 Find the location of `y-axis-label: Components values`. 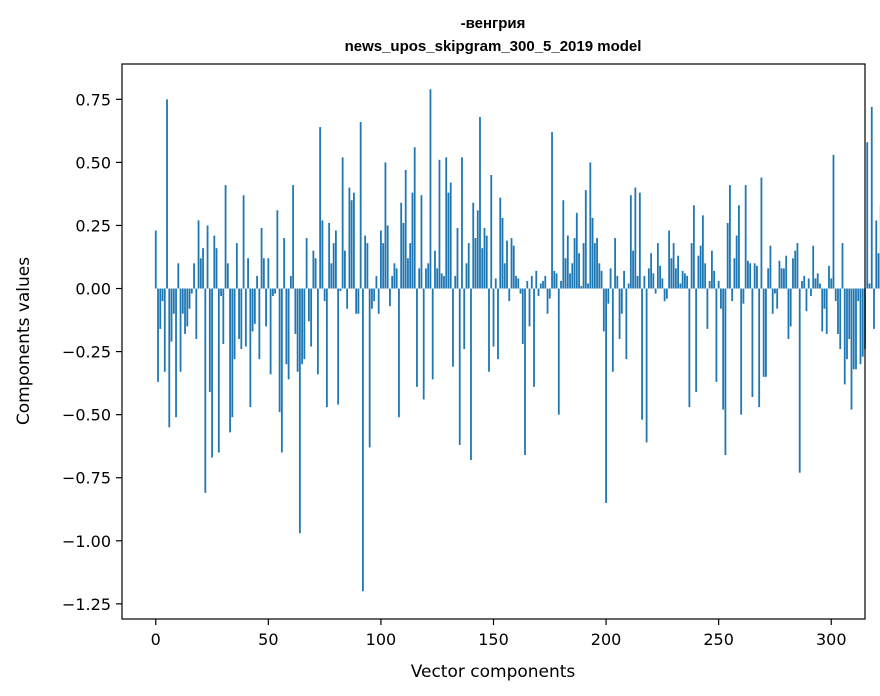

y-axis-label: Components values is located at coordinates (24, 341).